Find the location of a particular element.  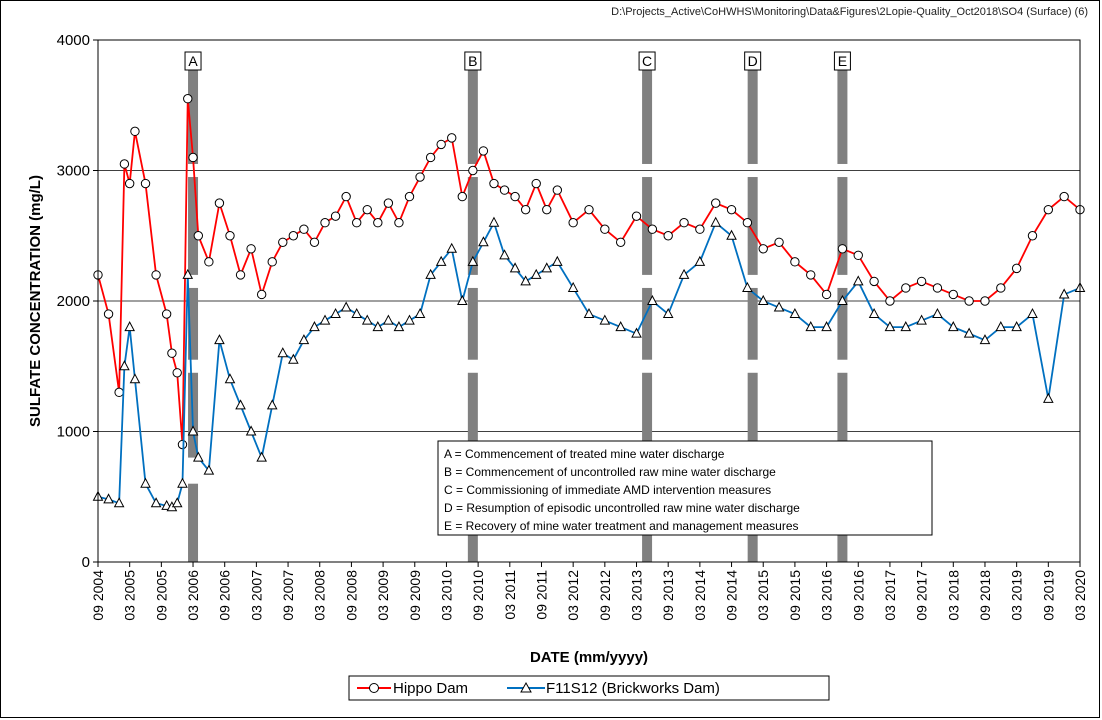

x-tick-label: 03 2016 is located at coordinates (827, 595).